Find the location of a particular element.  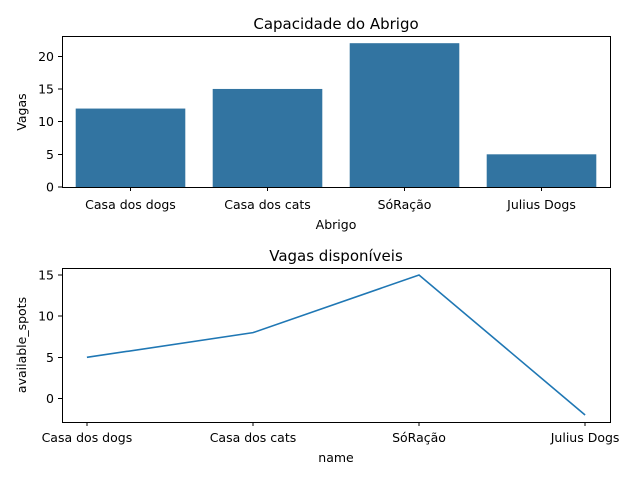

bar-casa-dos-dogs is located at coordinates (130, 147).